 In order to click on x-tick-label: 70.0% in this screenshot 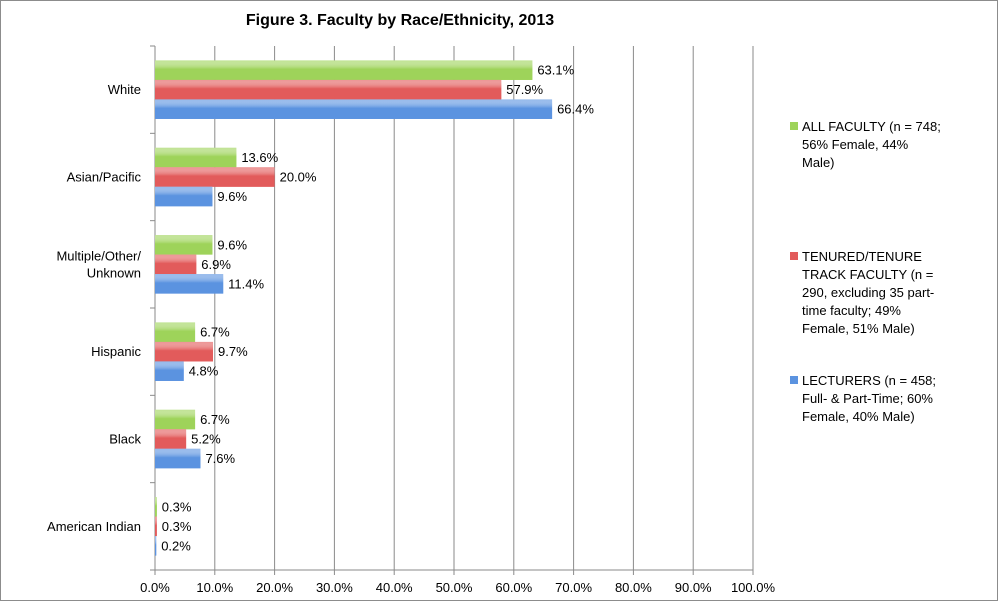, I will do `click(573, 587)`.